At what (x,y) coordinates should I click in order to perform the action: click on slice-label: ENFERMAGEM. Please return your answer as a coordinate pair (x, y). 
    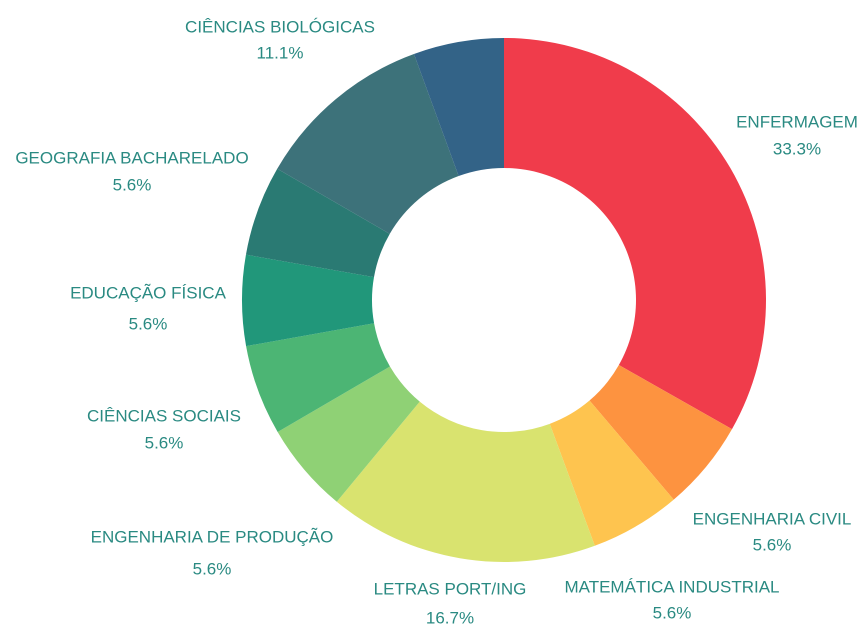
    Looking at the image, I should click on (797, 121).